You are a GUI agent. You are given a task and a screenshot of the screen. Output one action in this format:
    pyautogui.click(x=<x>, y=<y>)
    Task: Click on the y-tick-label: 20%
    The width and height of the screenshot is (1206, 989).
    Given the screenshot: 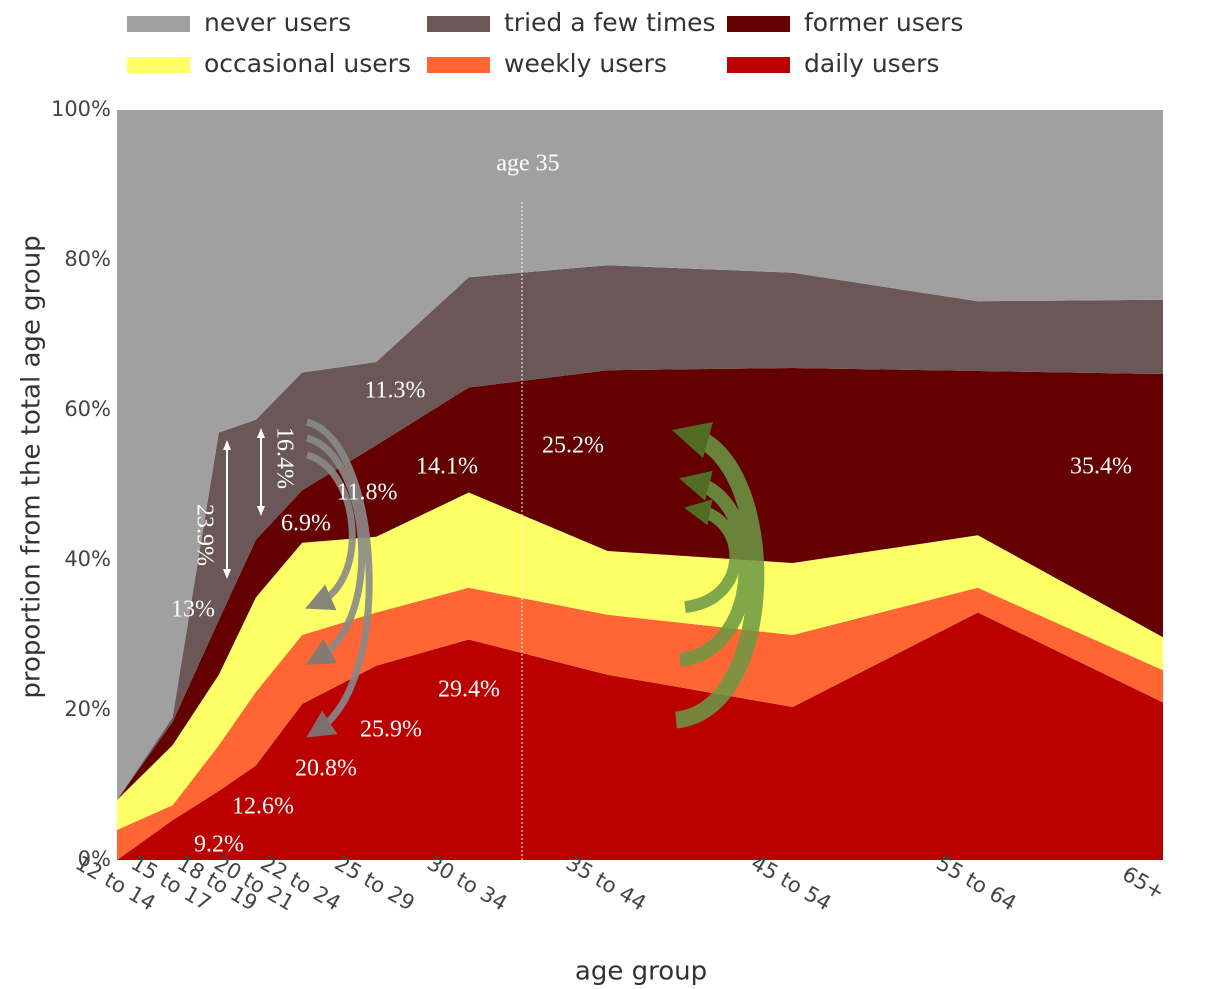 What is the action you would take?
    pyautogui.click(x=87, y=709)
    